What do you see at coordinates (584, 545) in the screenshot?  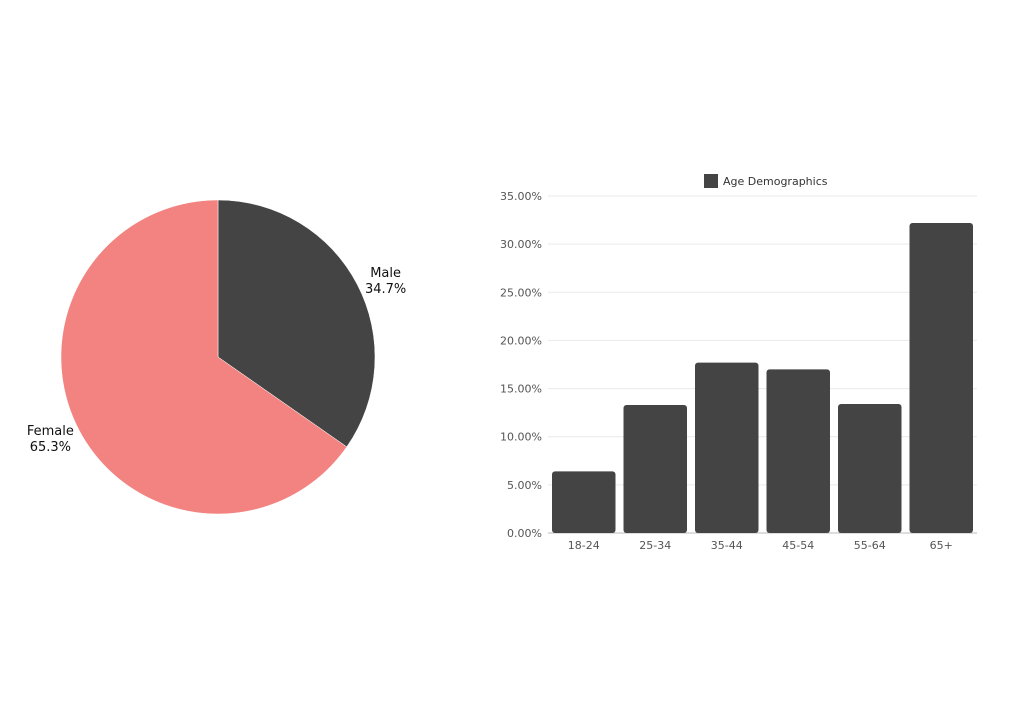 I see `x-tick-label: 18-24` at bounding box center [584, 545].